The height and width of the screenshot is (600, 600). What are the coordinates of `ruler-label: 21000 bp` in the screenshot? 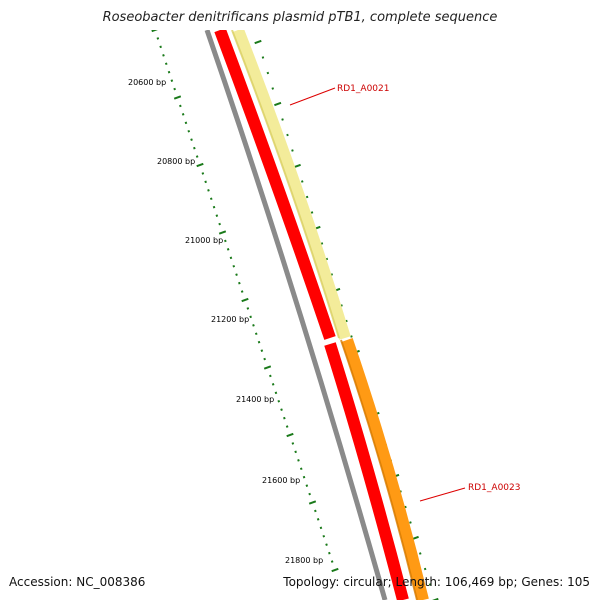 It's located at (204, 240).